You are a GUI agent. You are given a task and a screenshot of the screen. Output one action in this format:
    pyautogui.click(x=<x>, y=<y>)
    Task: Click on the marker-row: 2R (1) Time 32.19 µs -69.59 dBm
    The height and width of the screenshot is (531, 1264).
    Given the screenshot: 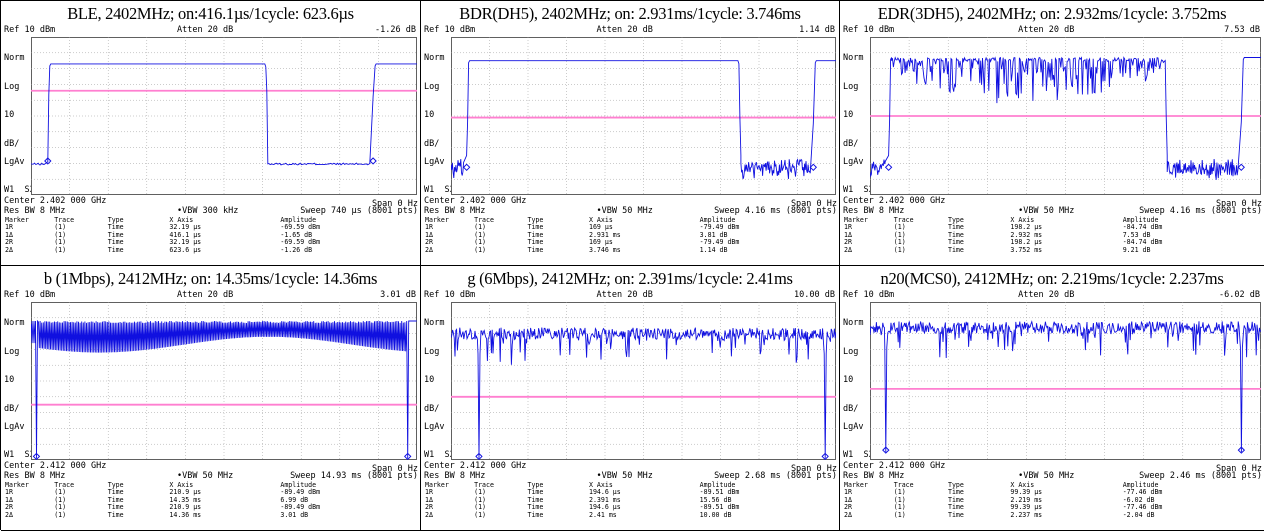 What is the action you would take?
    pyautogui.click(x=210, y=242)
    